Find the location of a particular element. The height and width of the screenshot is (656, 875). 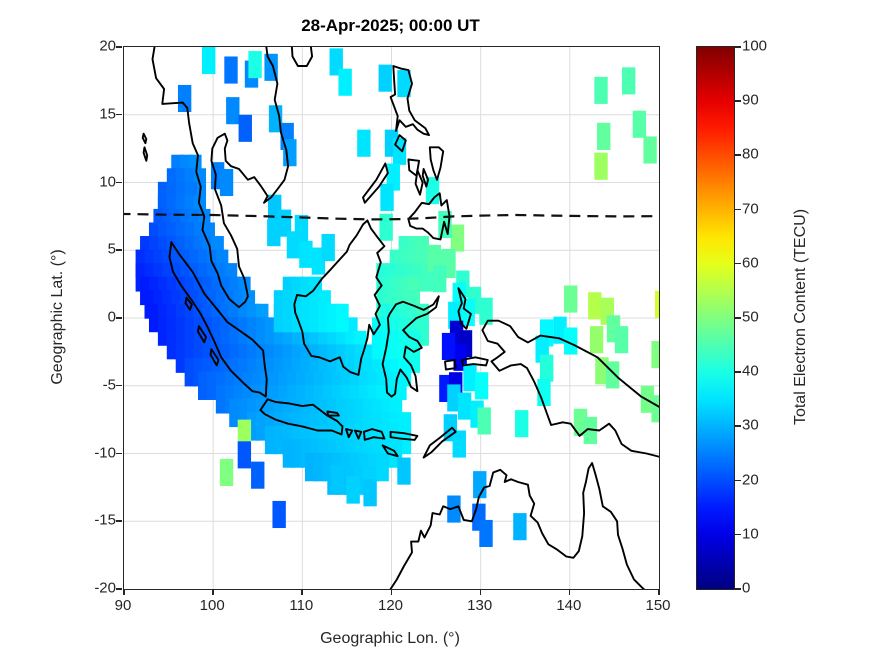

coastline-negros is located at coordinates (419, 182).